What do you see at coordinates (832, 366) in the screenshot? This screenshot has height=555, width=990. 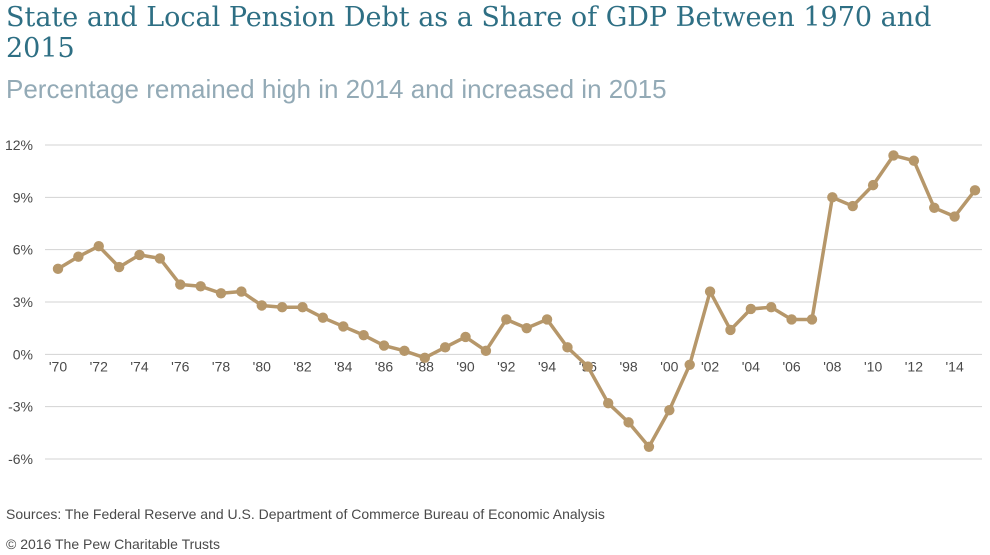 I see `x-tick-label: '08` at bounding box center [832, 366].